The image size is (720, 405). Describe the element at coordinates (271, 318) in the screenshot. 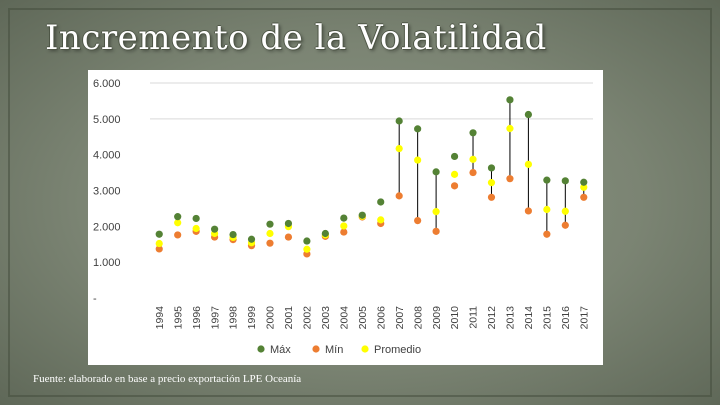

I see `x-tick-label: 2000` at that location.